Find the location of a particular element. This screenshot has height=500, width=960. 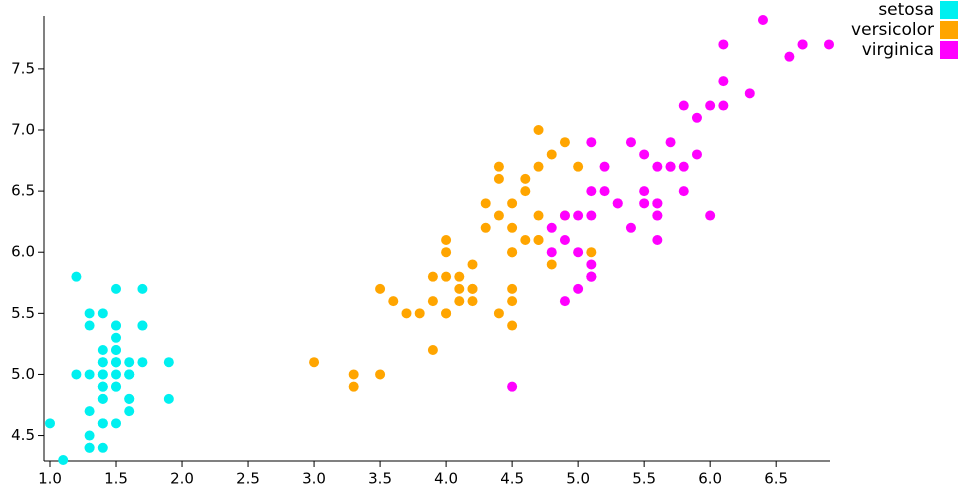

y-tick-label: 5.0 is located at coordinates (23, 374).